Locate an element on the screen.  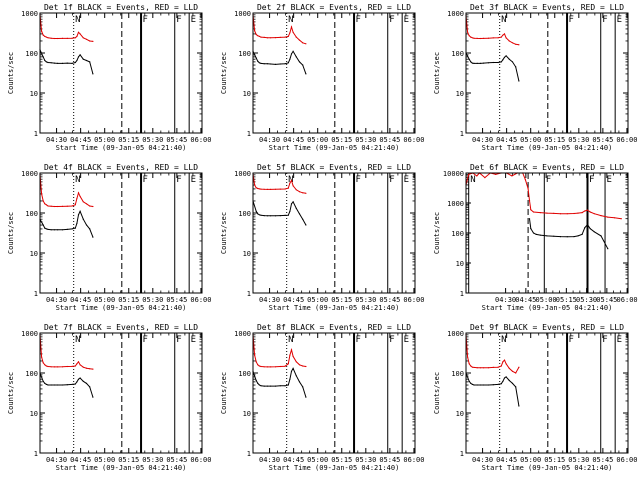
series-events-line is located at coordinates (279, 382).